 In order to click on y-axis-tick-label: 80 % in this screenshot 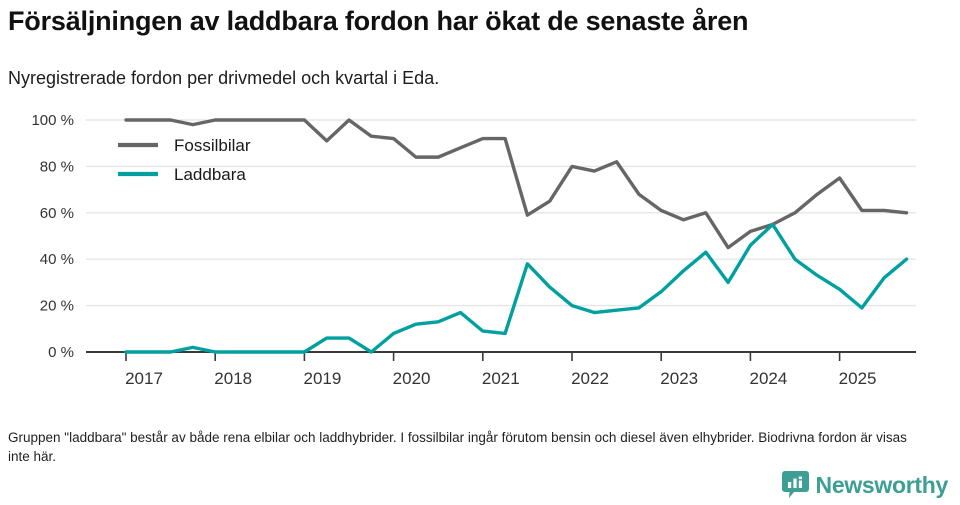, I will do `click(57, 166)`.